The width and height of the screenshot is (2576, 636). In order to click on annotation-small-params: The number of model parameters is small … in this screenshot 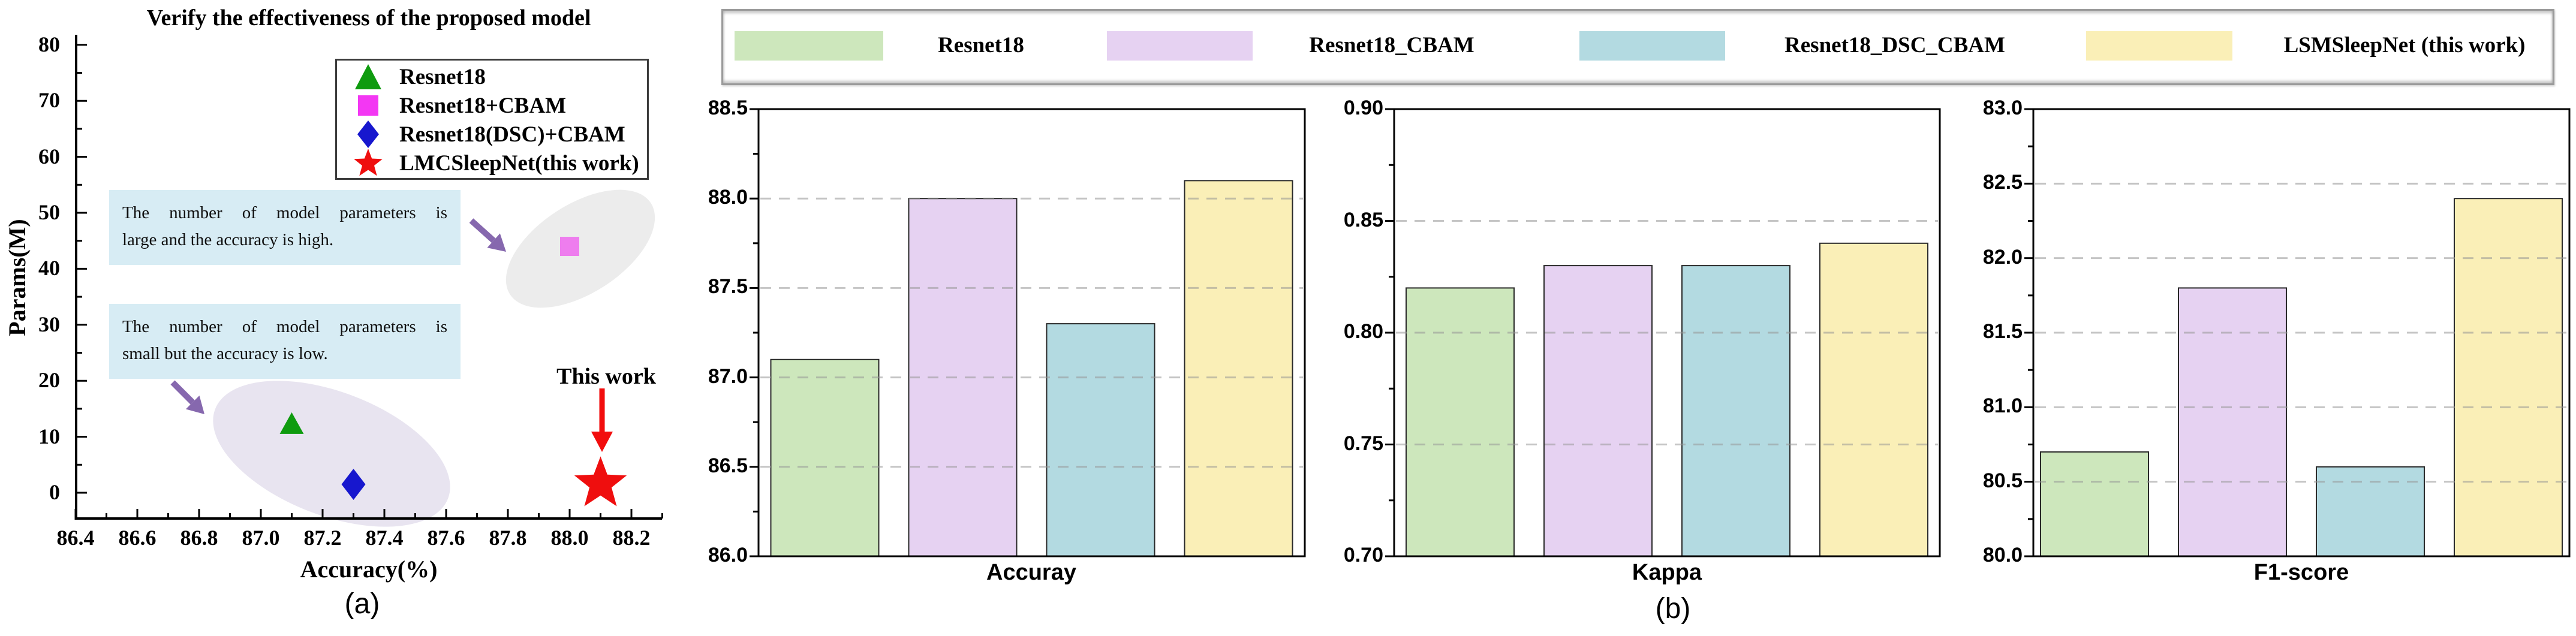, I will do `click(285, 341)`.